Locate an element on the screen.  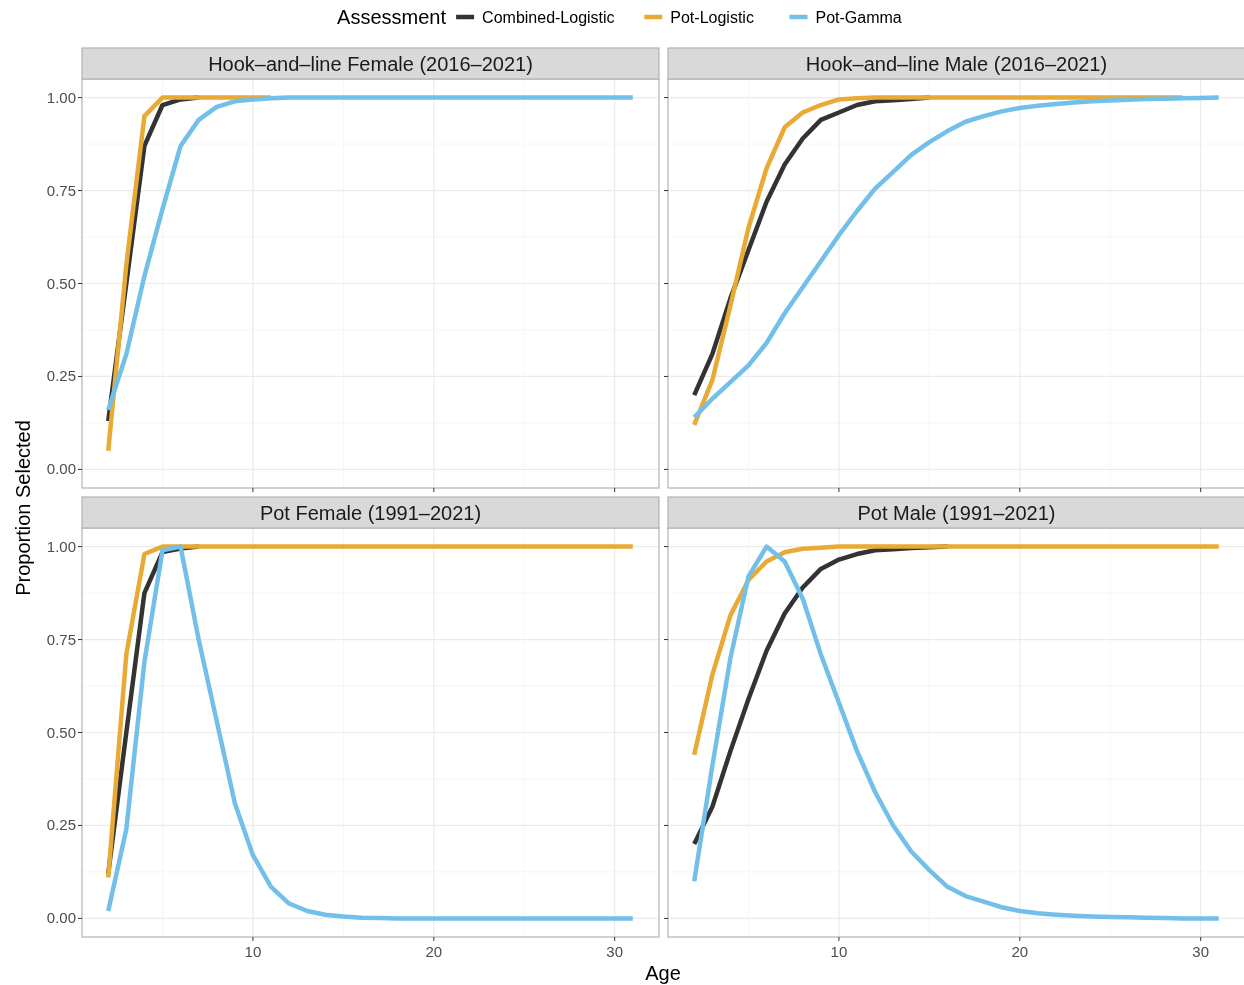
legend-title: Assessment is located at coordinates (392, 17).